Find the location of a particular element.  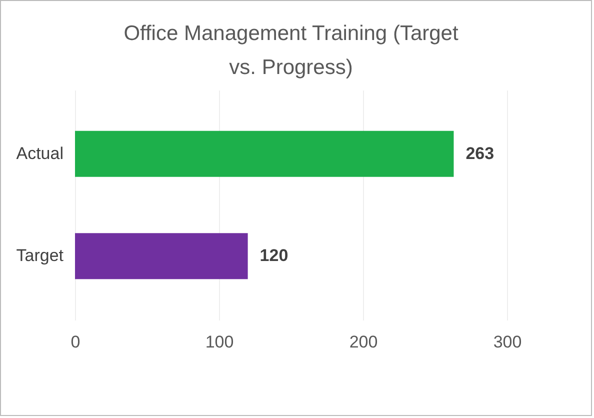

y-tick-label: Actual is located at coordinates (40, 153).